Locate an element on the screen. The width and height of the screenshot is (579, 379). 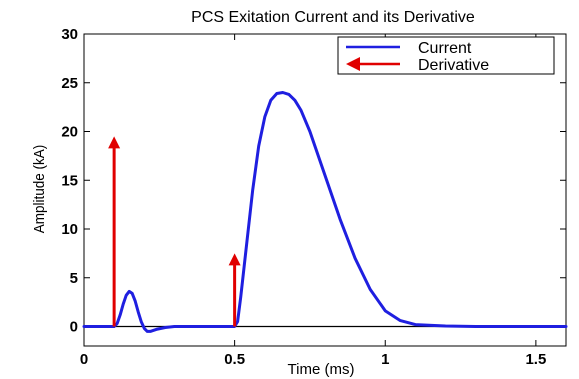
y-axis-label: Amplitude (kA) is located at coordinates (39, 189).